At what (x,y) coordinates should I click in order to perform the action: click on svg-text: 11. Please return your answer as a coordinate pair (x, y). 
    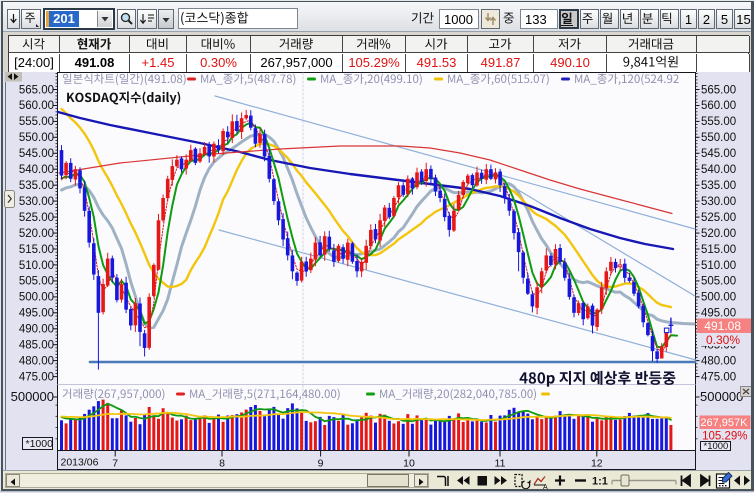
    Looking at the image, I should click on (500, 464).